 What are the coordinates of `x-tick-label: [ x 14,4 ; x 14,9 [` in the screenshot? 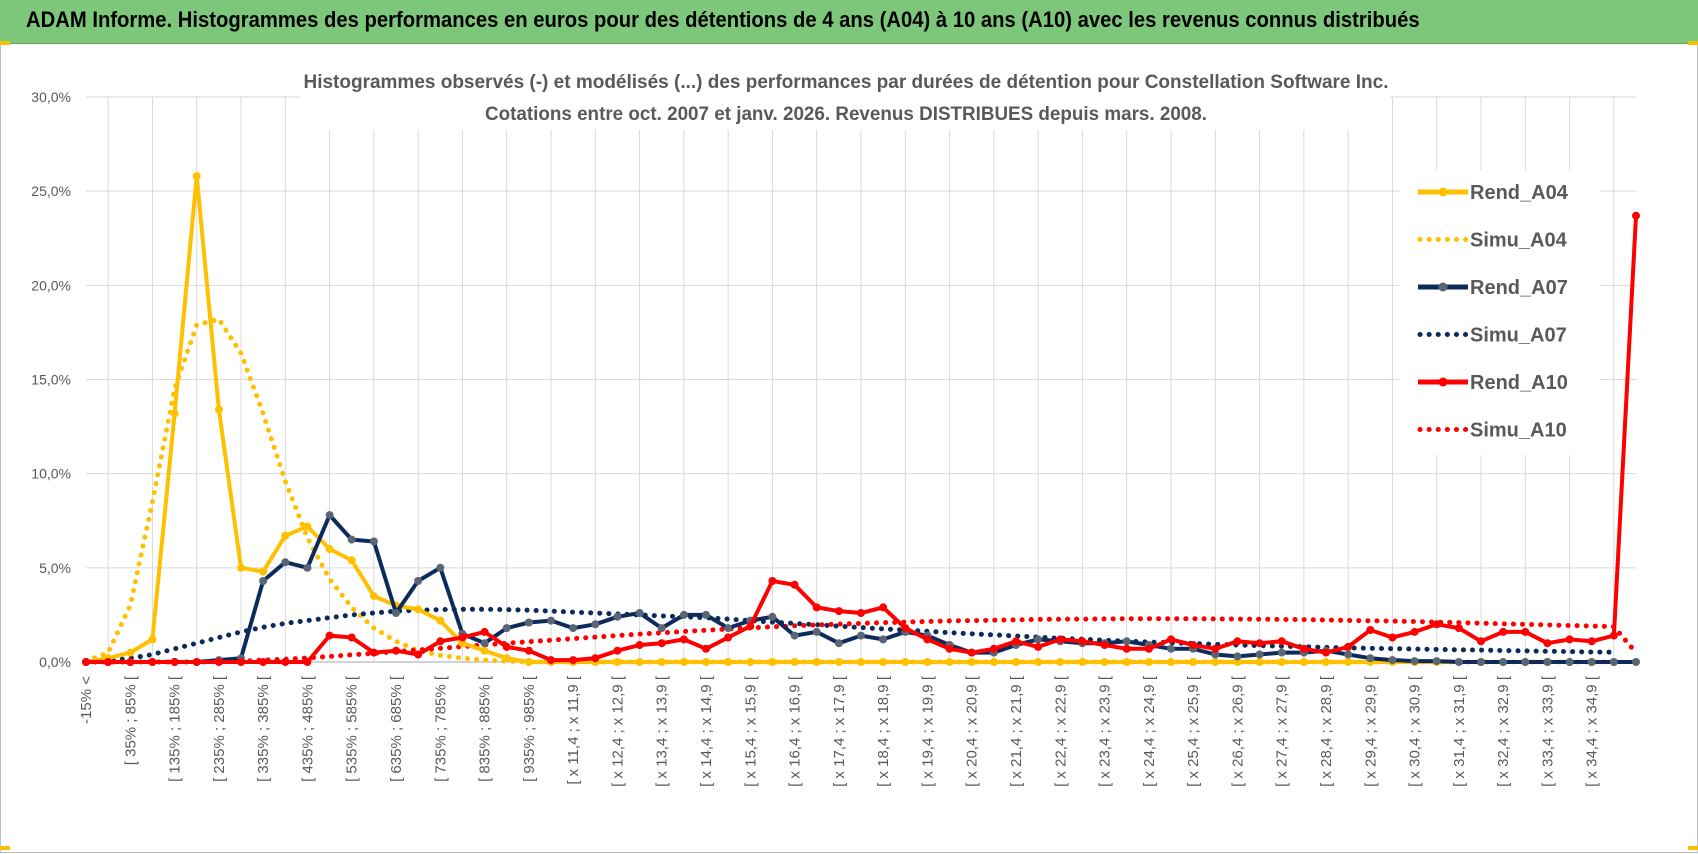 It's located at (706, 731).